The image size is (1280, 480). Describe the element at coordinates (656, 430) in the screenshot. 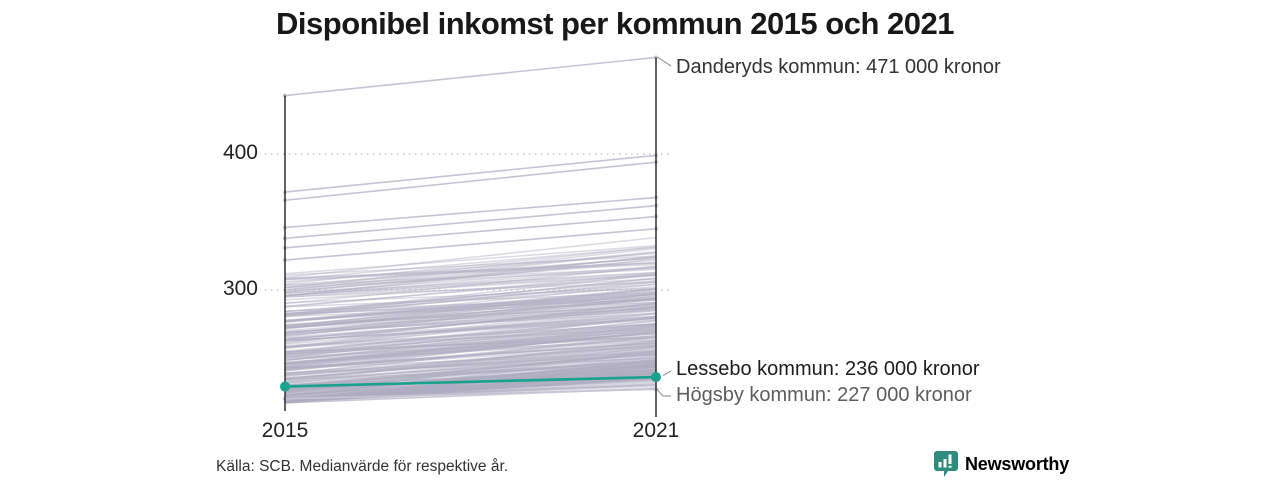

I see `x-axis-tick-2021: 2021` at that location.